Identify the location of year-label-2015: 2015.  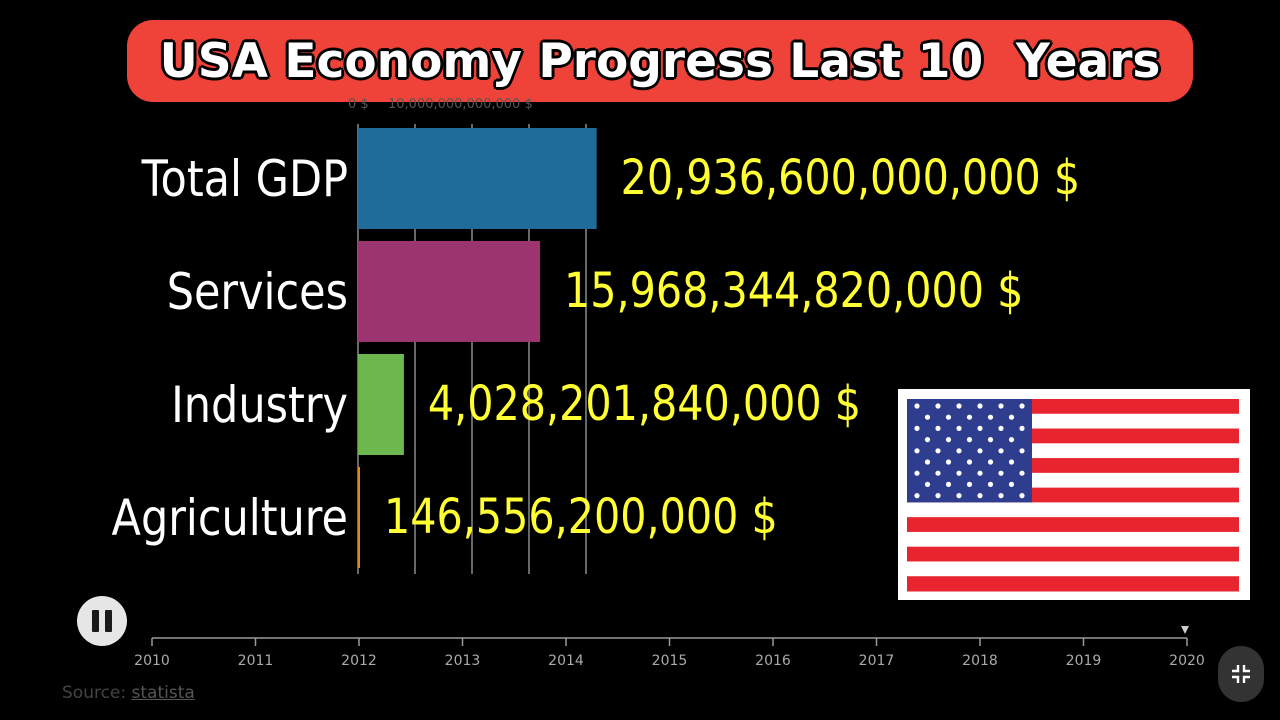
(670, 661).